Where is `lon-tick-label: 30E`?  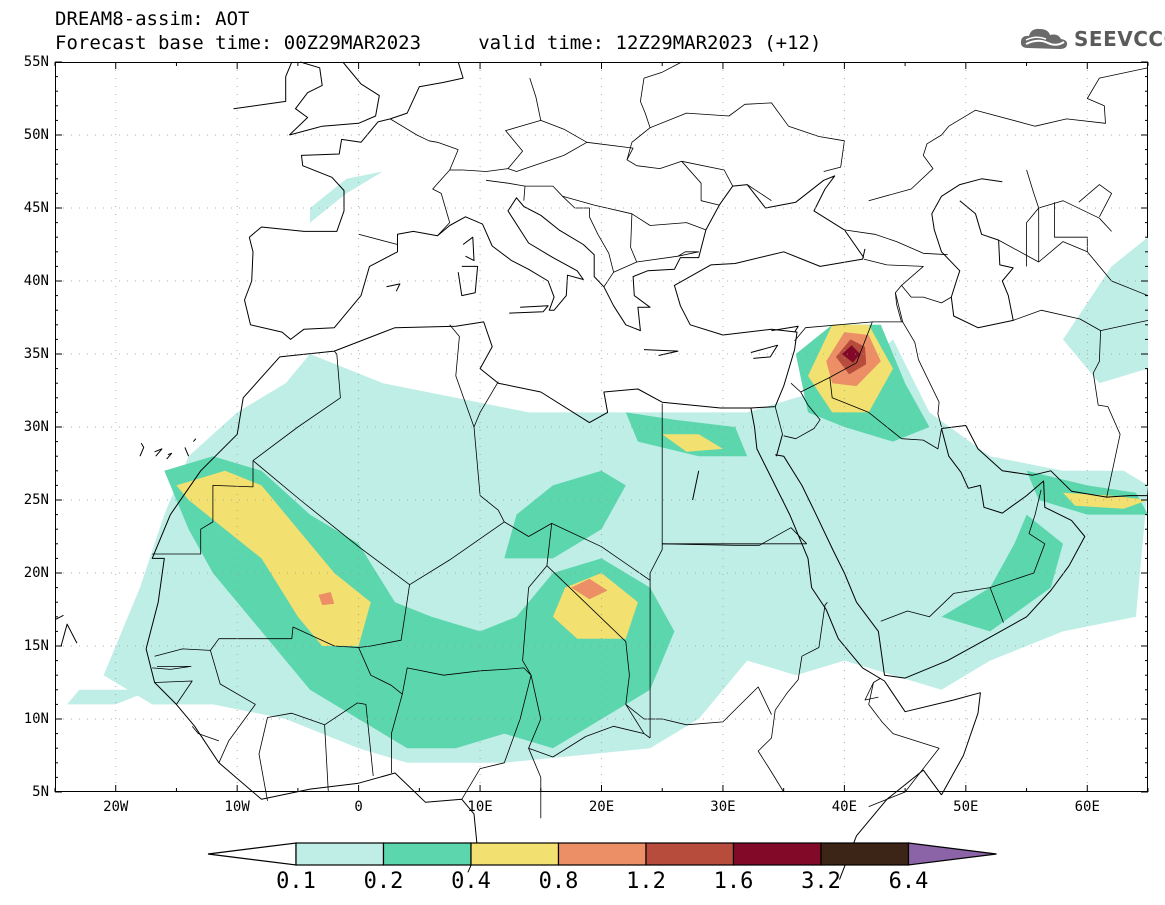
lon-tick-label: 30E is located at coordinates (723, 807).